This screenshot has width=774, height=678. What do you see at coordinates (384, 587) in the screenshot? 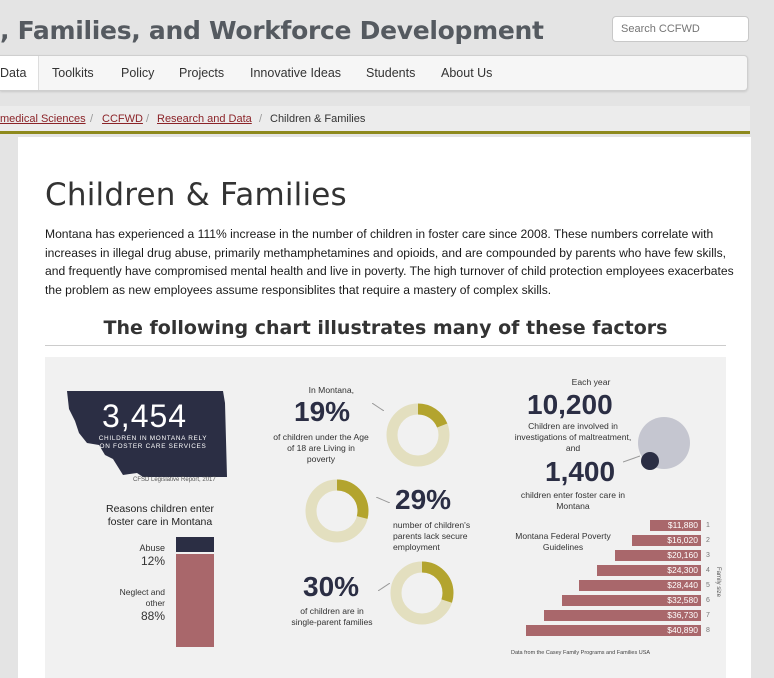
I see `single-parent-pointer` at bounding box center [384, 587].